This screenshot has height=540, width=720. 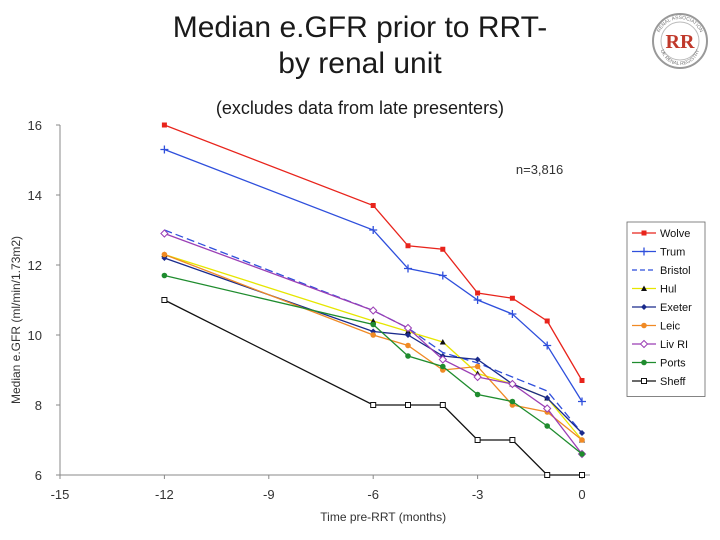 I want to click on legend-label: Sheff, so click(x=673, y=382).